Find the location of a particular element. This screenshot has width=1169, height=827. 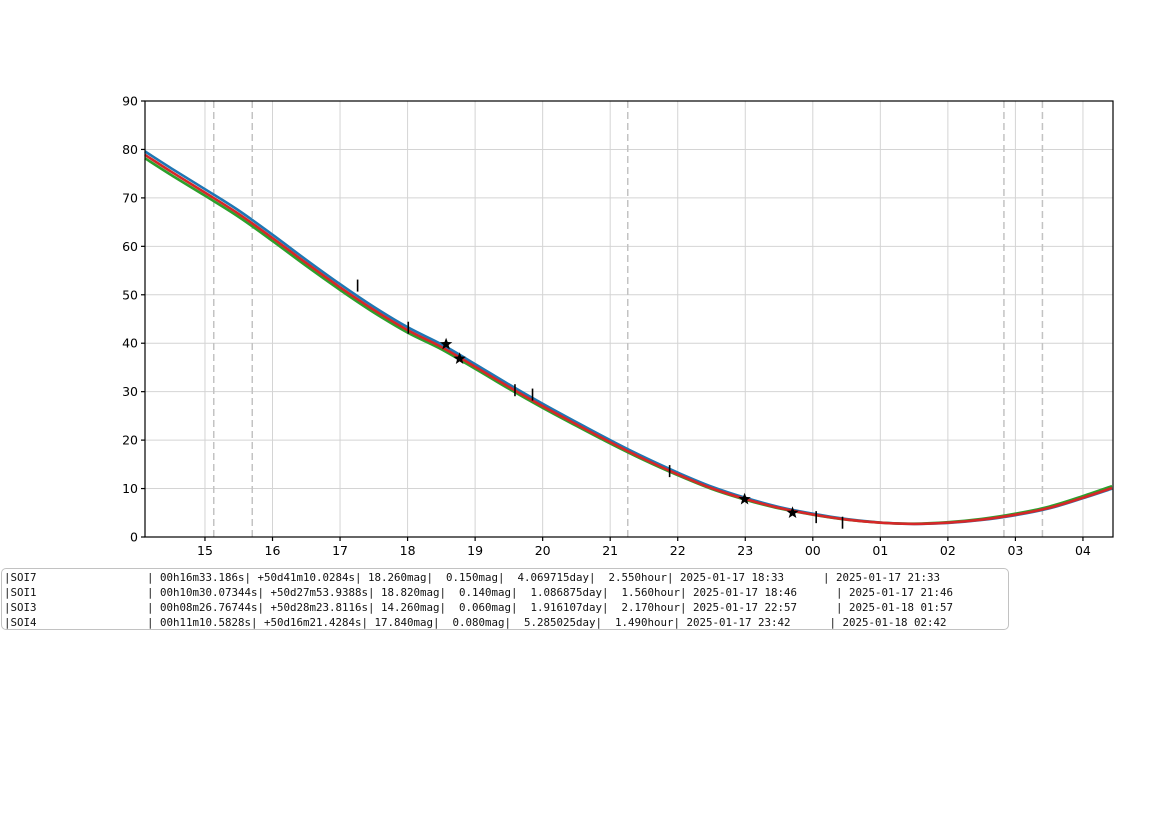

y-tick-label: 80 is located at coordinates (130, 149).